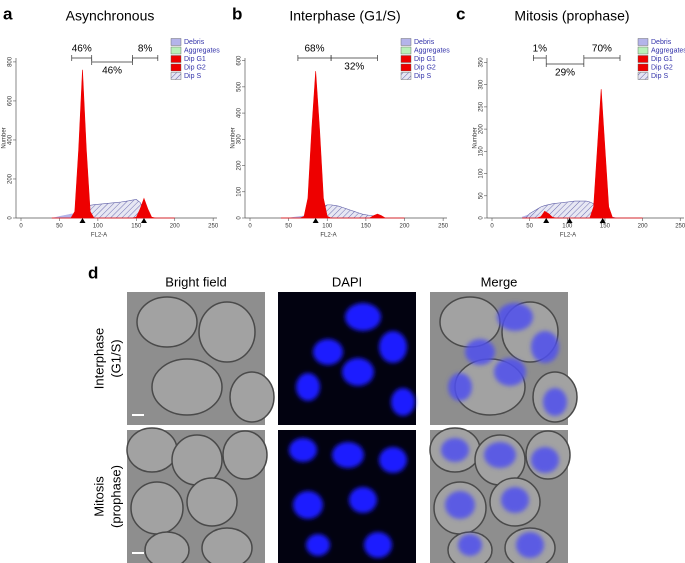 This screenshot has height=563, width=685. Describe the element at coordinates (240, 86) in the screenshot. I see `y-tick-label: 500` at that location.